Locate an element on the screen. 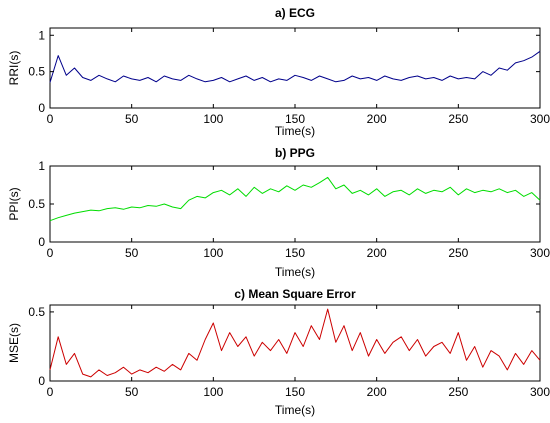  panel-a-series-layer is located at coordinates (295, 66).